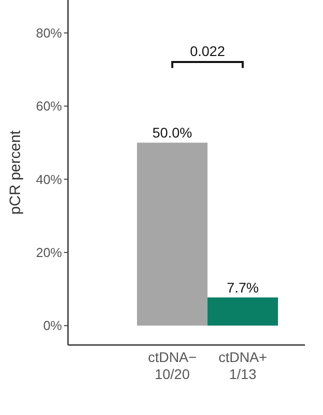 The height and width of the screenshot is (415, 323). What do you see at coordinates (172, 132) in the screenshot?
I see `data-label: 50.0%` at bounding box center [172, 132].